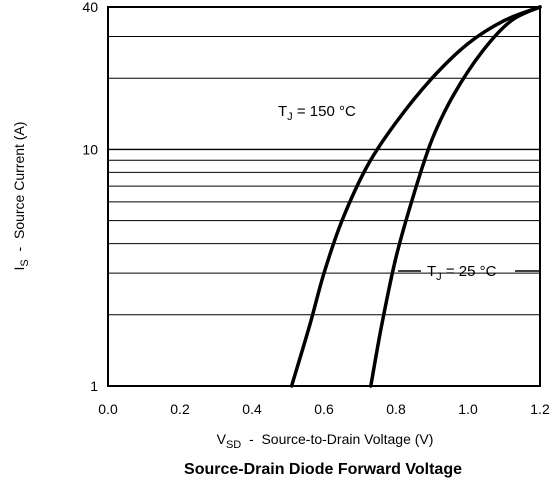 Image resolution: width=555 pixels, height=484 pixels. I want to click on chart-title: Source-Drain Diode Forward Voltage, so click(323, 469).